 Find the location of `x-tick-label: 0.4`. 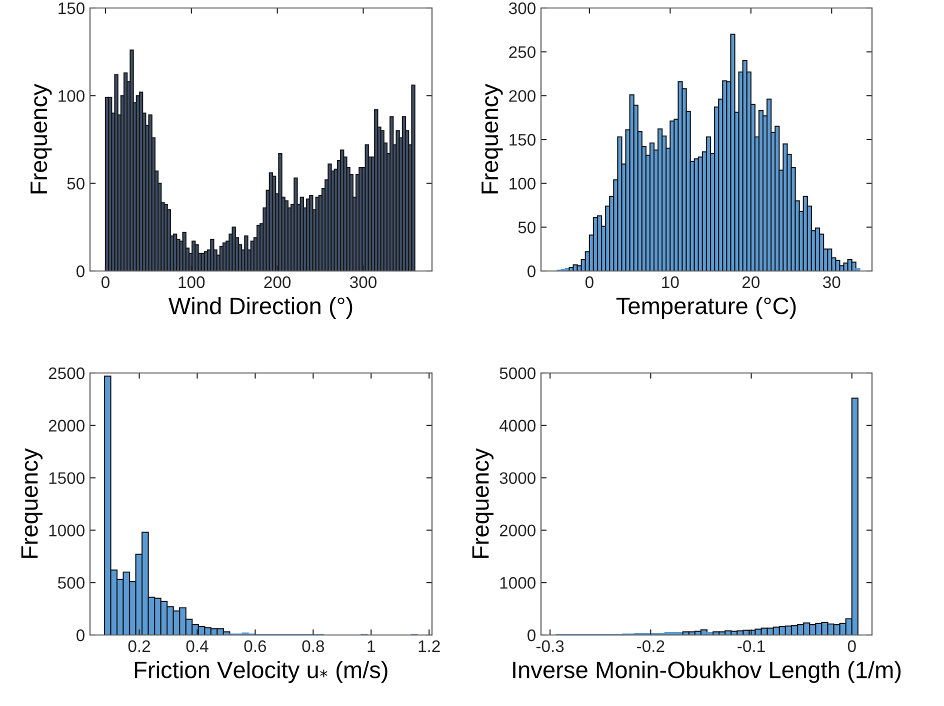

x-tick-label: 0.4 is located at coordinates (197, 646).